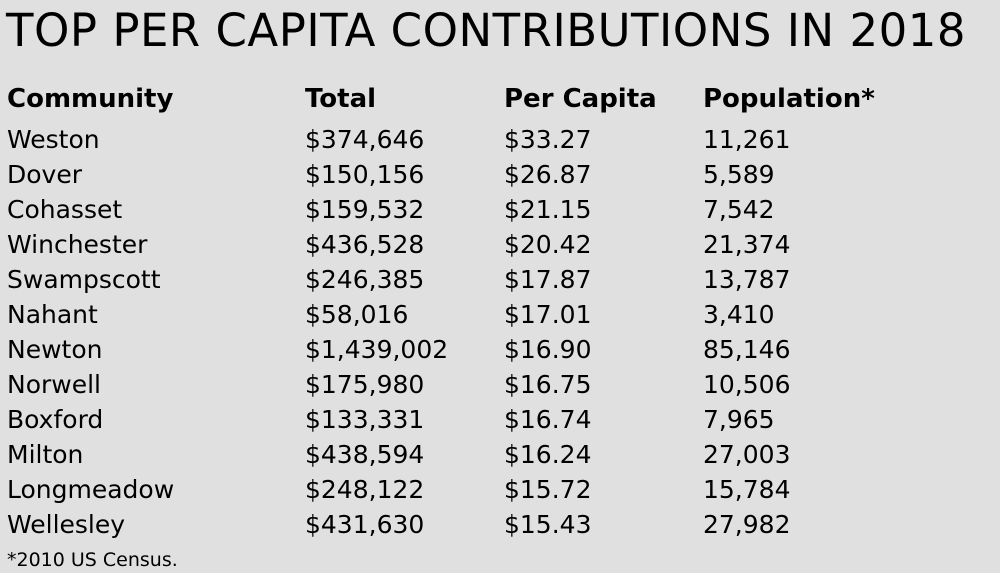 This screenshot has width=1000, height=573. Describe the element at coordinates (92, 560) in the screenshot. I see `footnote: *2010 US Census.` at that location.